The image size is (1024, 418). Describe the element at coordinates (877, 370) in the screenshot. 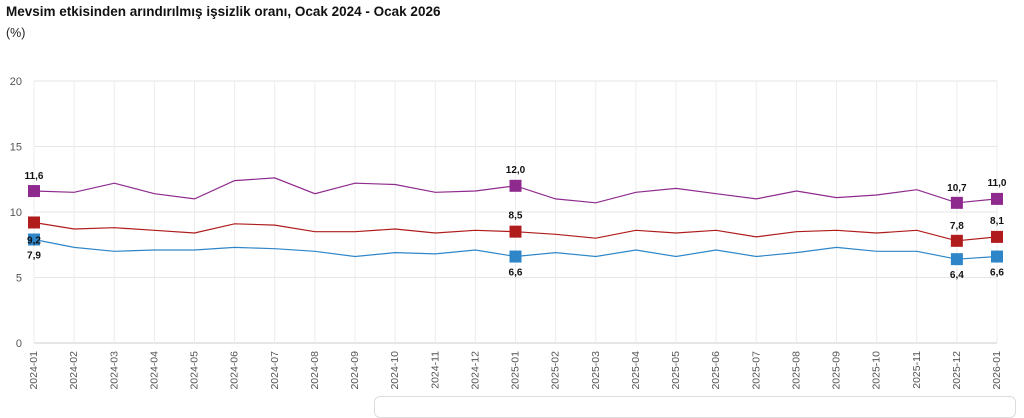

I see `x-tick-label: 2025-10` at that location.